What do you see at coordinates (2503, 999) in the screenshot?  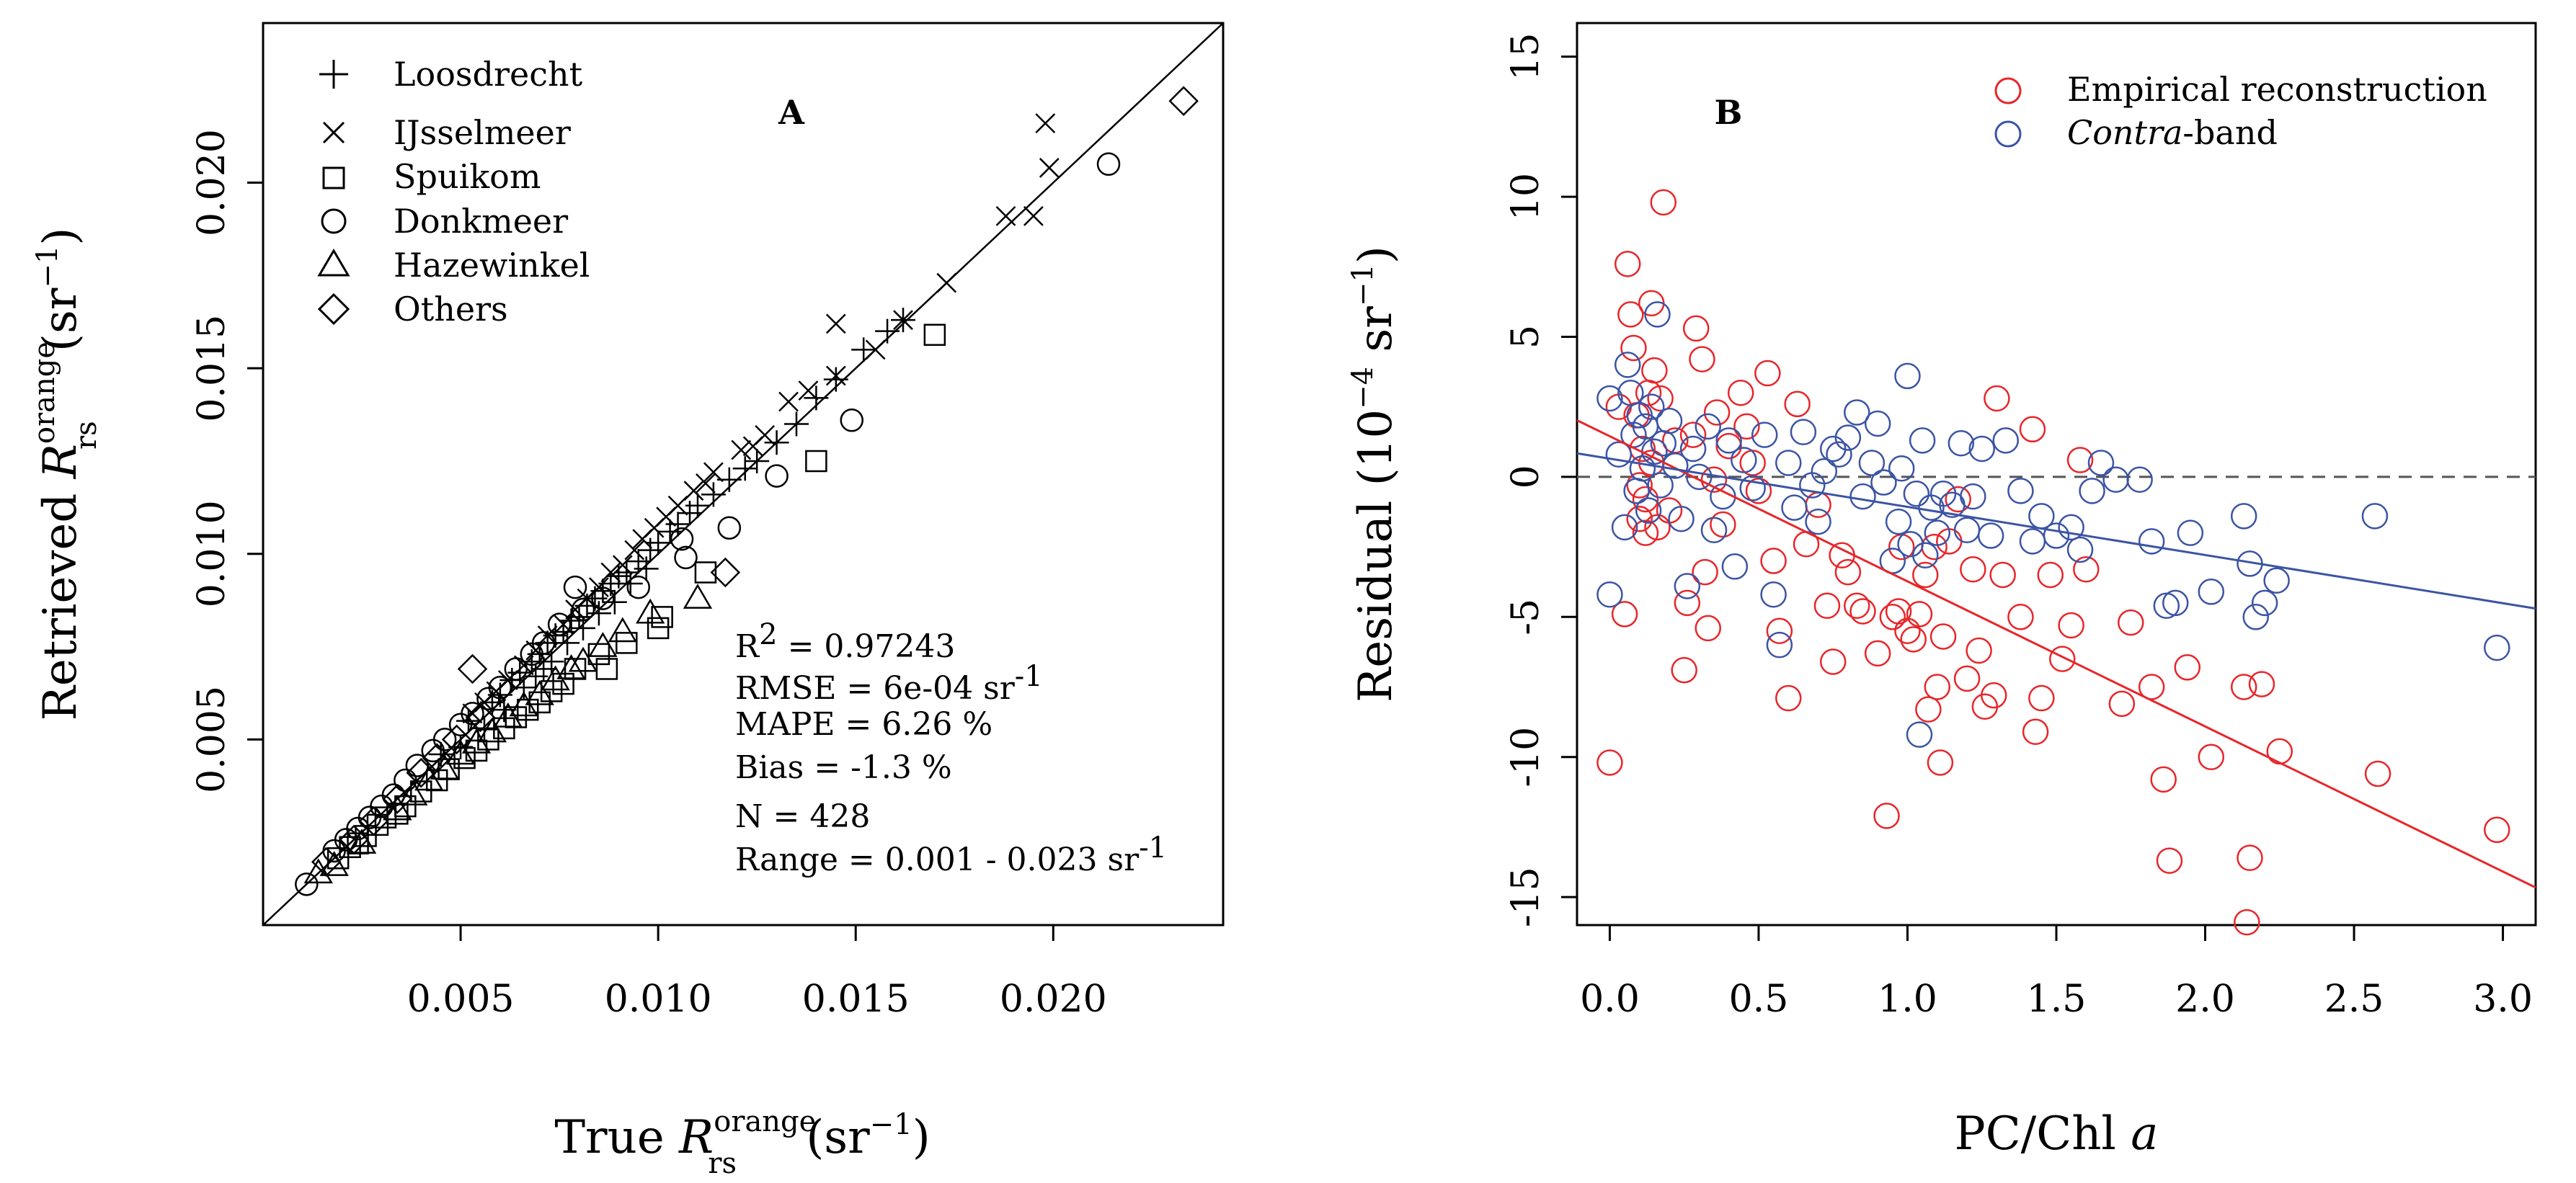 I see `x-tick-label: 3.0` at bounding box center [2503, 999].